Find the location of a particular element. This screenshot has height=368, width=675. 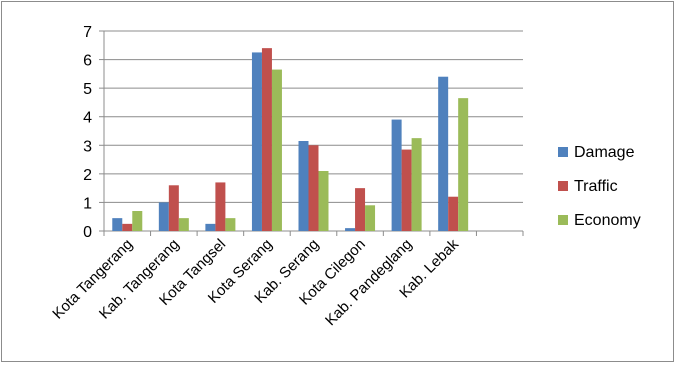

bar-traffic-kota-tangsel is located at coordinates (220, 206).